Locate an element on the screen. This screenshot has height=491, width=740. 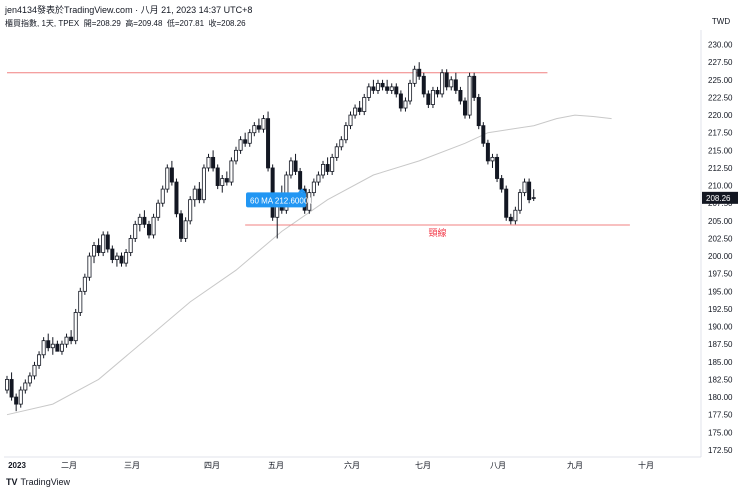
time-tick-label: 八月 is located at coordinates (498, 465).